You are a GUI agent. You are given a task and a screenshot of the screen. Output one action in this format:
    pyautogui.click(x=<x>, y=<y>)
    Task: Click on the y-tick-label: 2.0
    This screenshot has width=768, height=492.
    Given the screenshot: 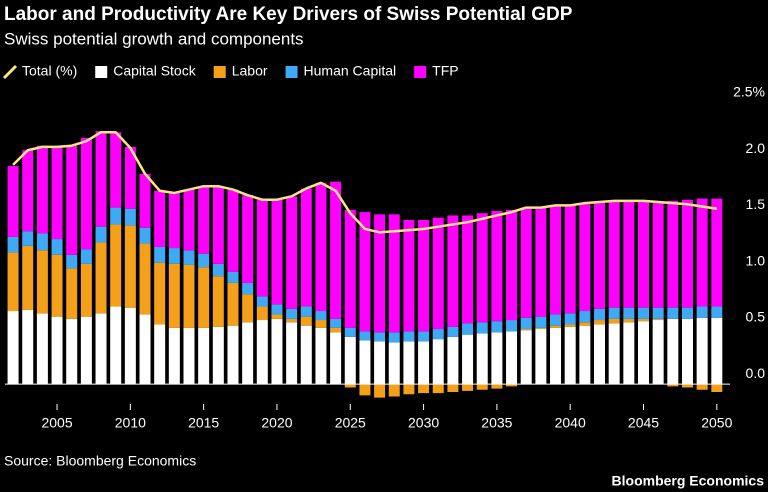 What is the action you would take?
    pyautogui.click(x=756, y=148)
    